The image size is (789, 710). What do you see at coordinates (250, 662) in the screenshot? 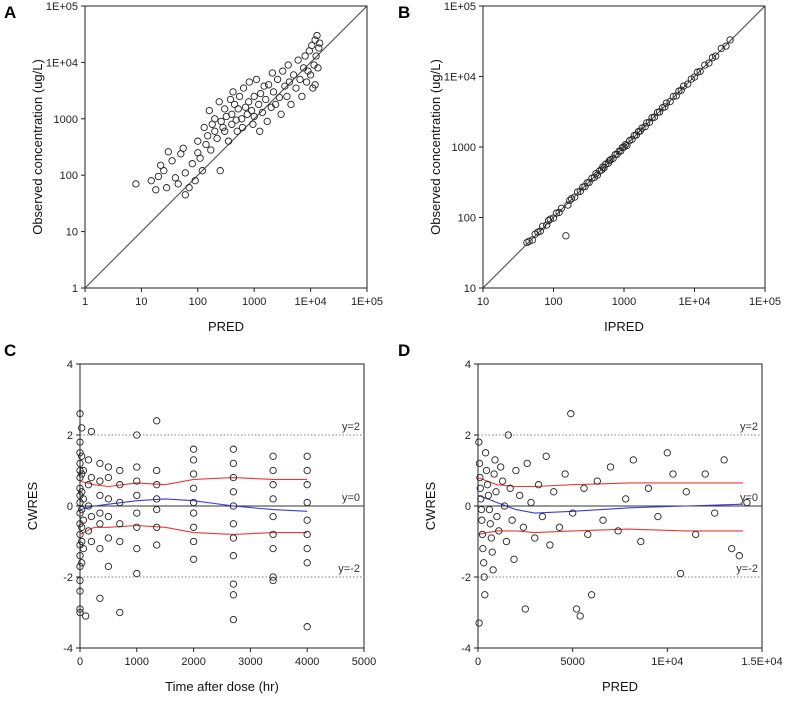
I see `x-tick-label: 3000` at bounding box center [250, 662].